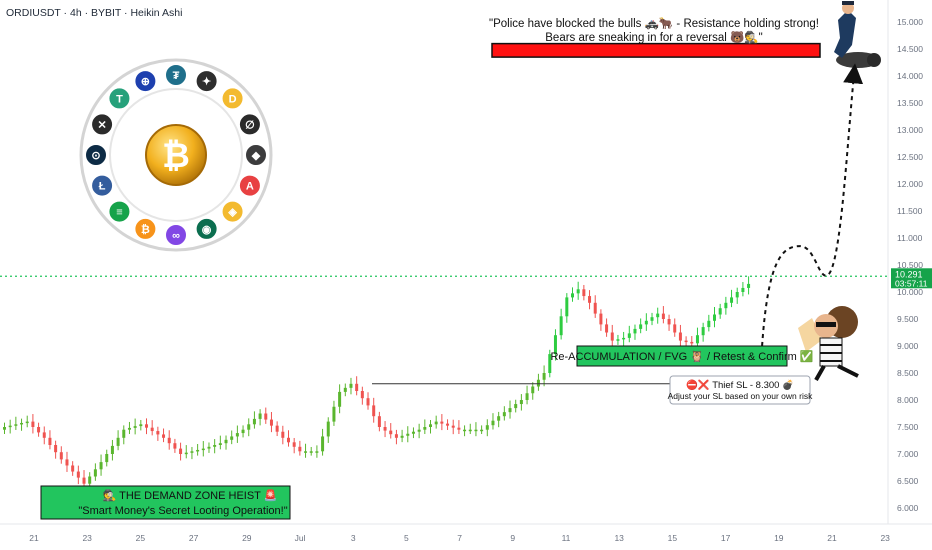 This screenshot has width=932, height=550. I want to click on stop-loss-label, so click(740, 390).